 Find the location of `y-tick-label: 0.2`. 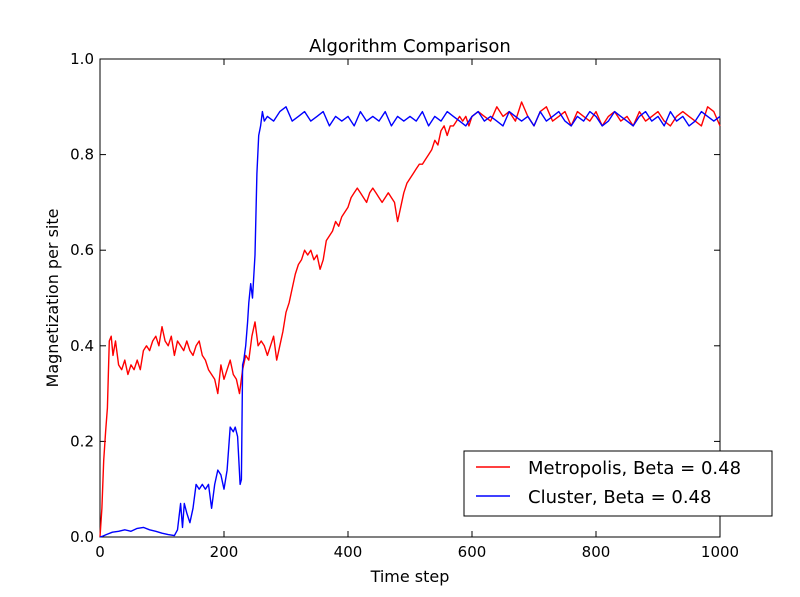

y-tick-label: 0.2 is located at coordinates (82, 441).